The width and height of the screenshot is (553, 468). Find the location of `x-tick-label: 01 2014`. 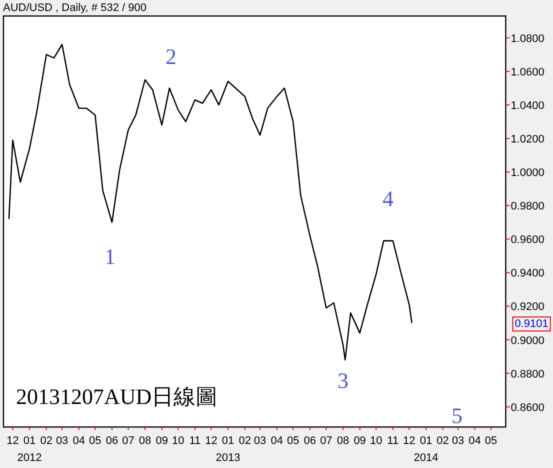

x-tick-label: 01 2014 is located at coordinates (426, 449).